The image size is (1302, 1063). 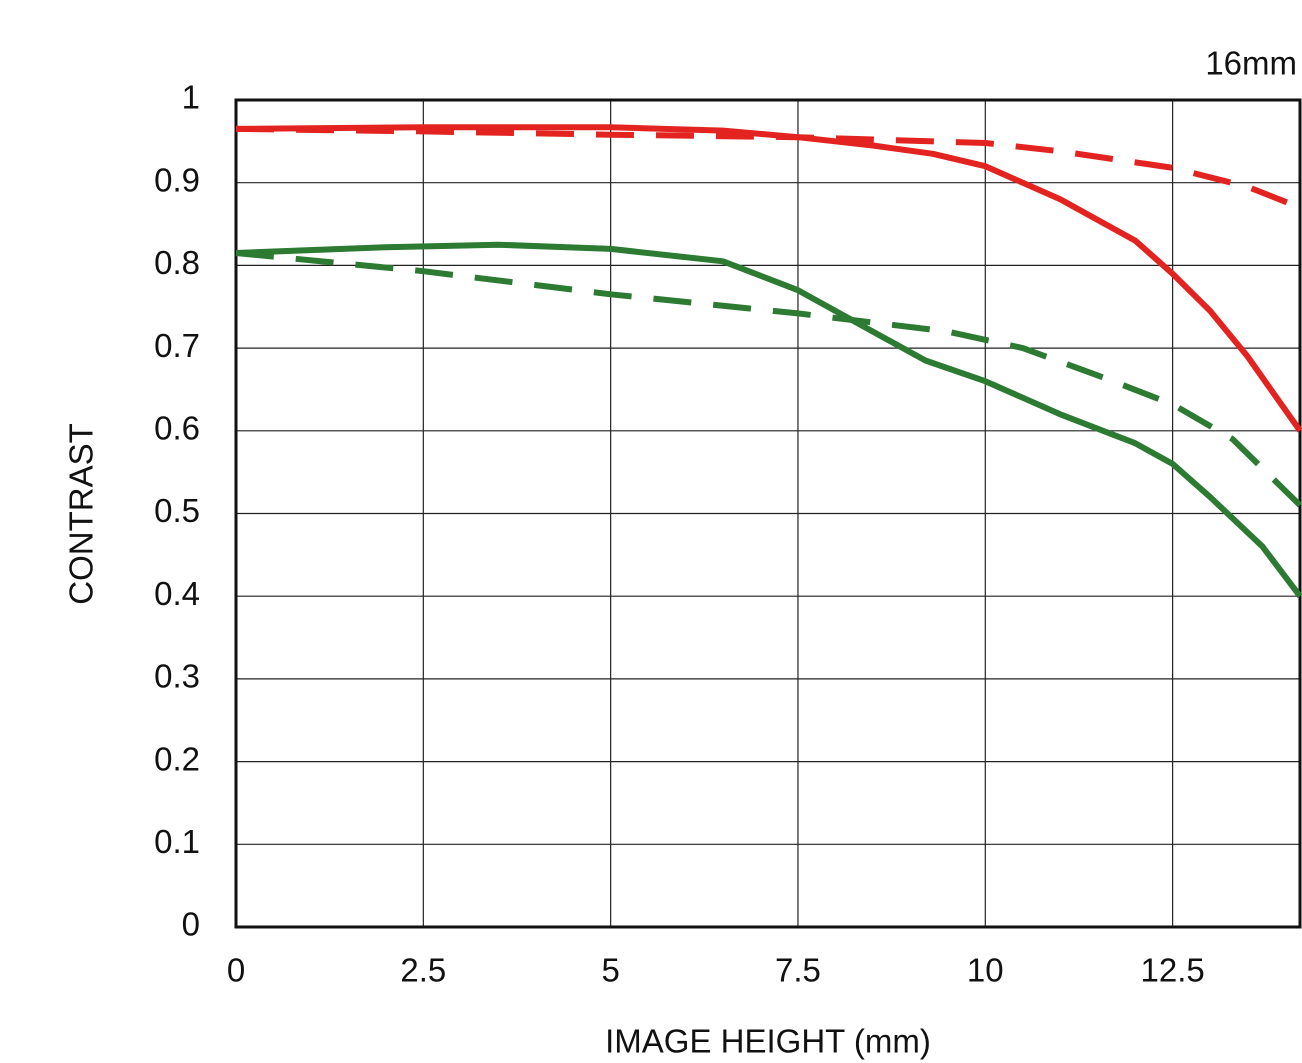 I want to click on x-tick-label: 5, so click(x=610, y=970).